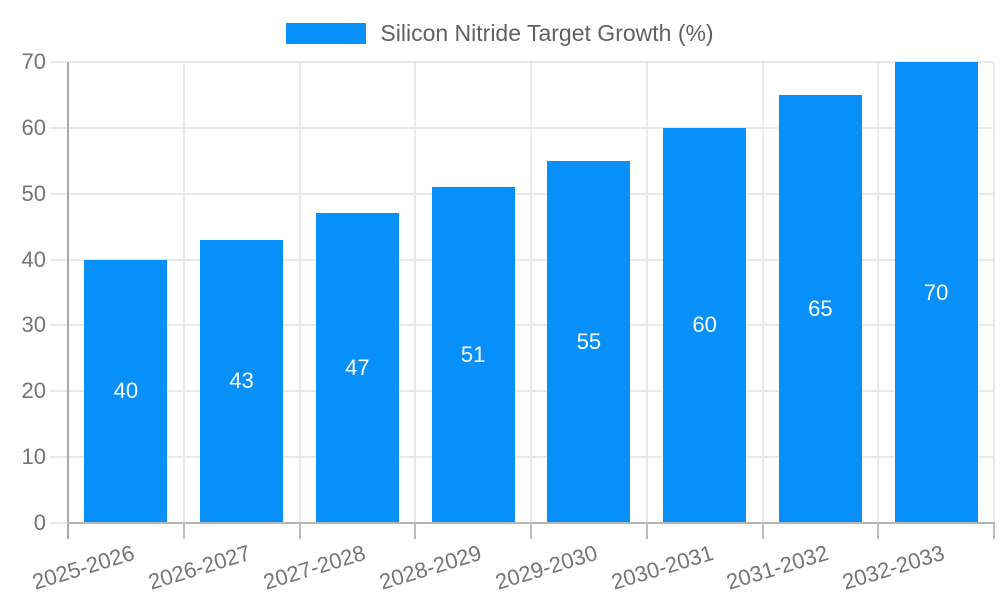 The width and height of the screenshot is (1000, 600). Describe the element at coordinates (33, 391) in the screenshot. I see `y-tick-label: 20` at that location.